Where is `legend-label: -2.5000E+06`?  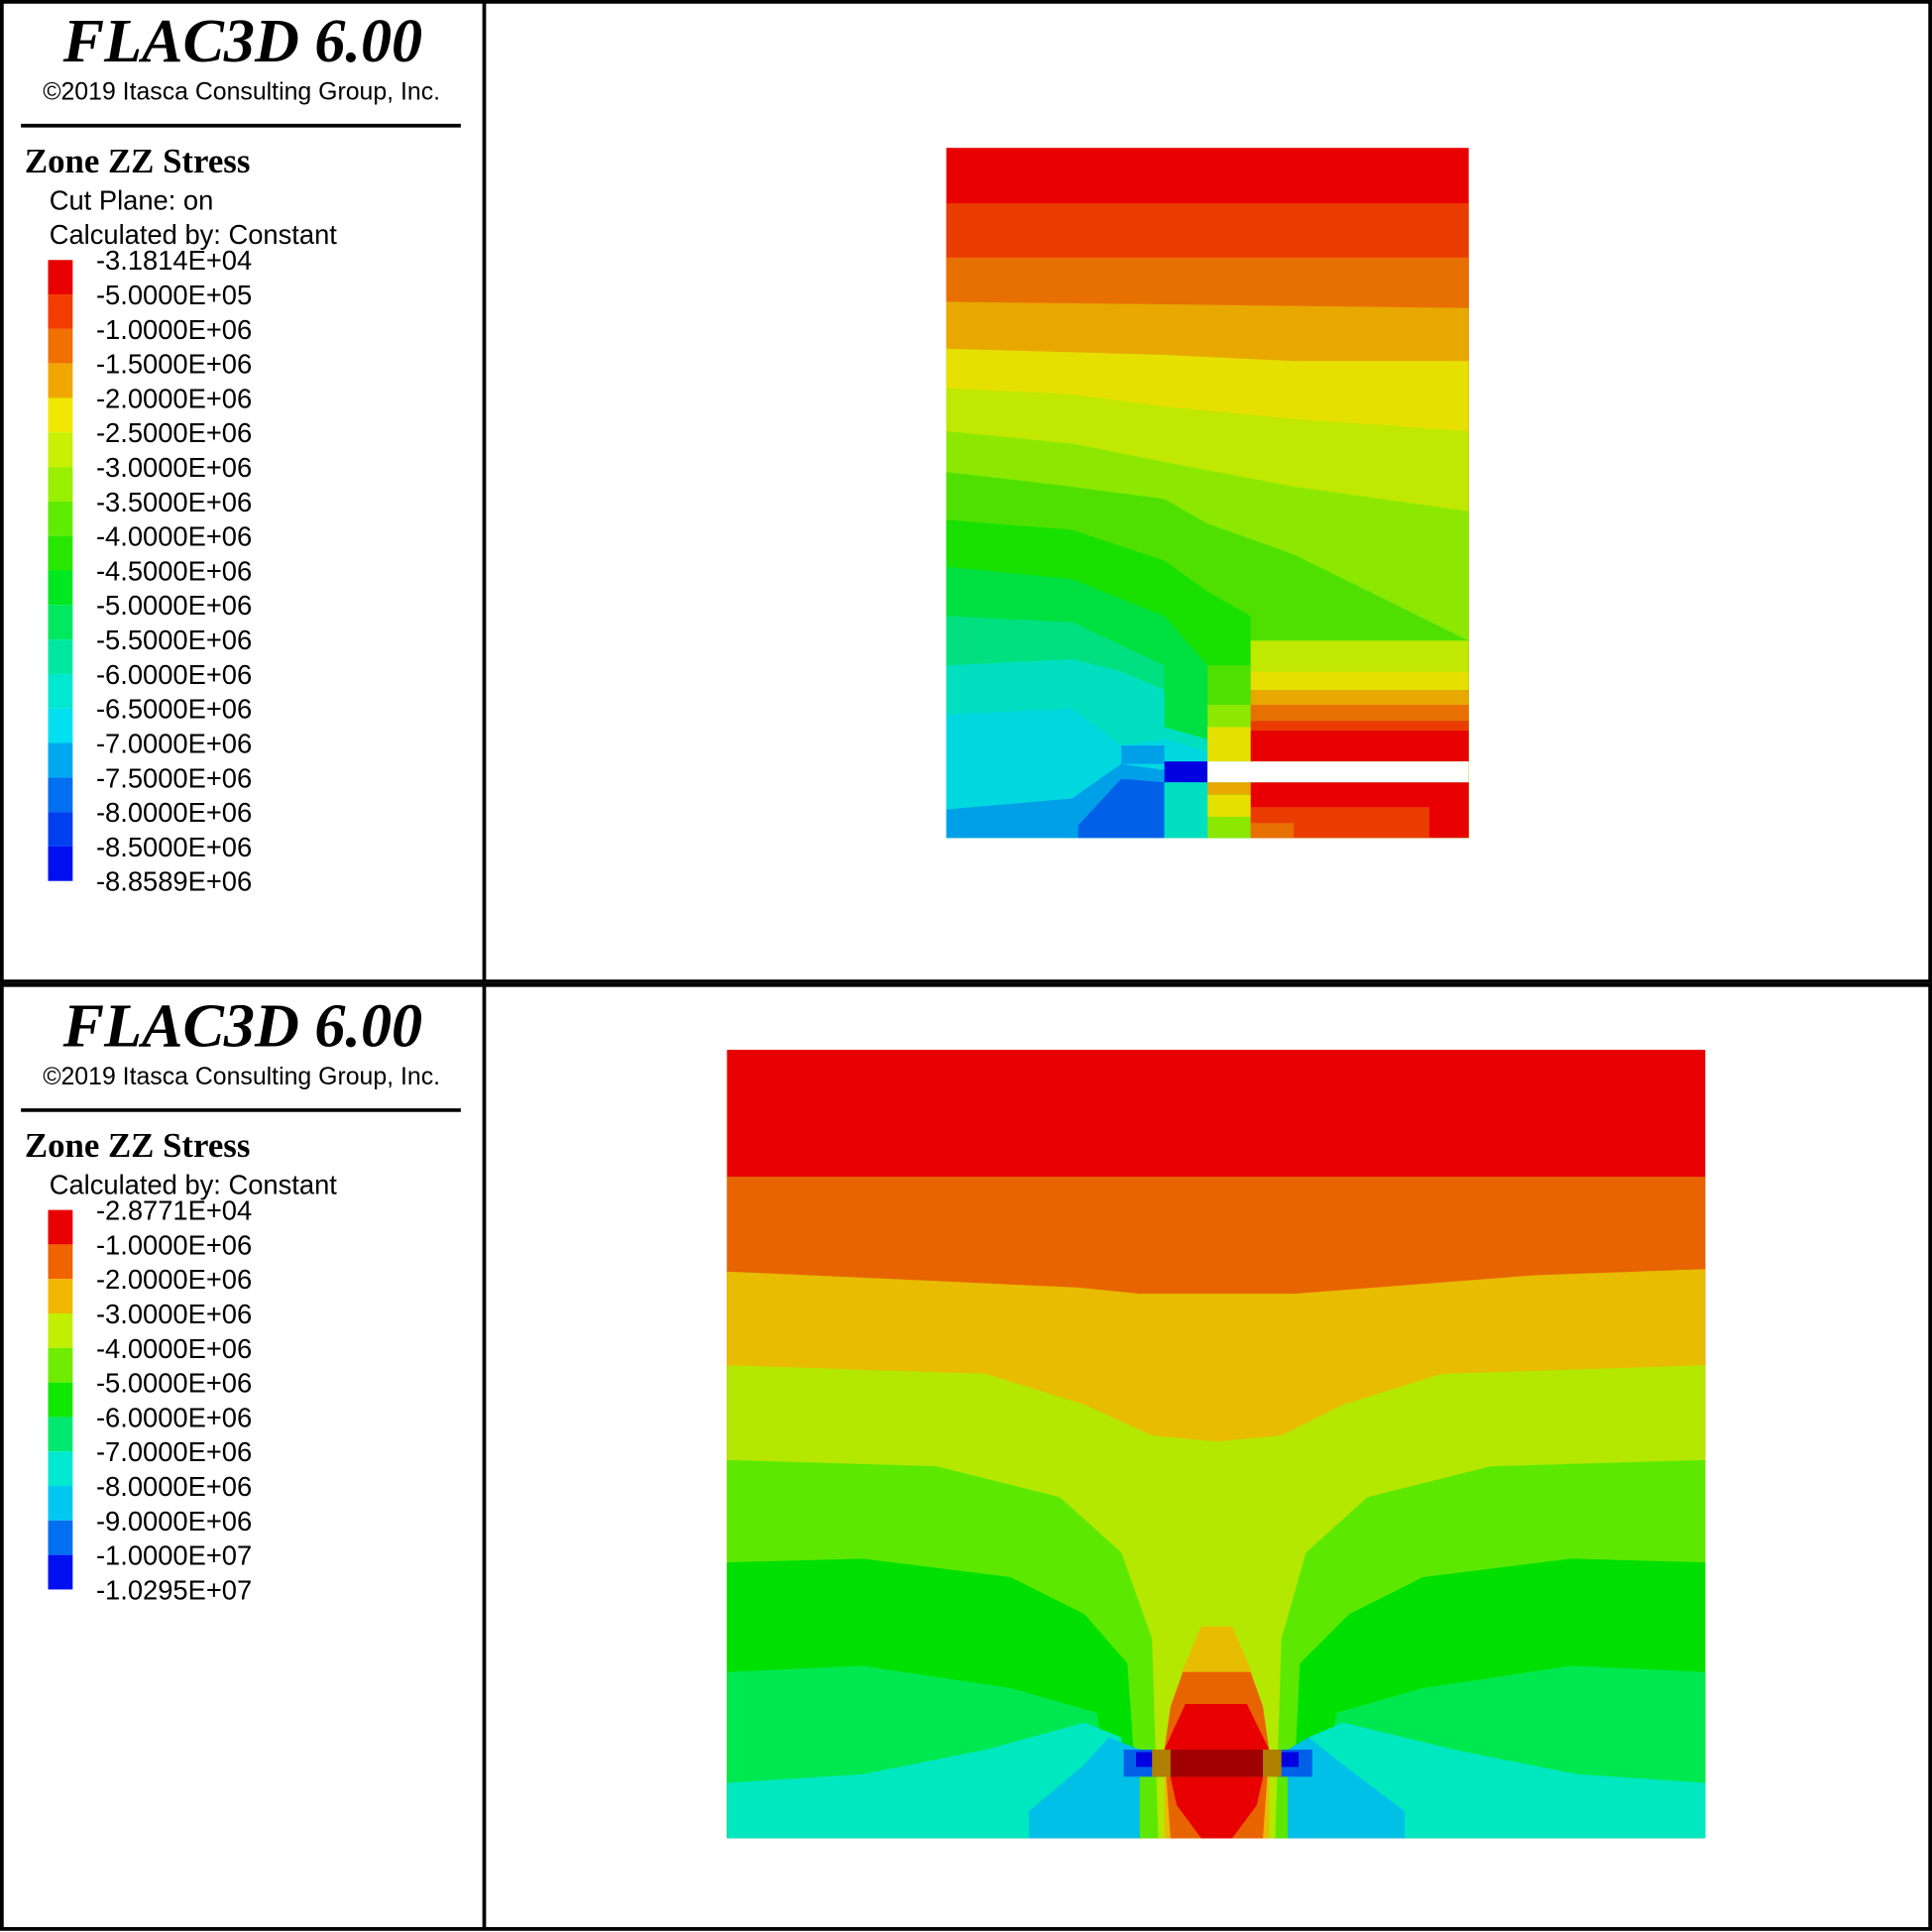
legend-label: -2.5000E+06 is located at coordinates (174, 432).